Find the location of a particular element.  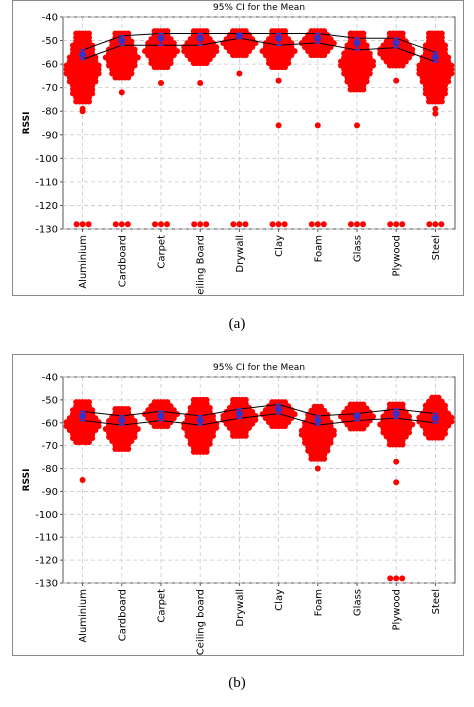

y-tick-label-a: -70 is located at coordinates (50, 88).